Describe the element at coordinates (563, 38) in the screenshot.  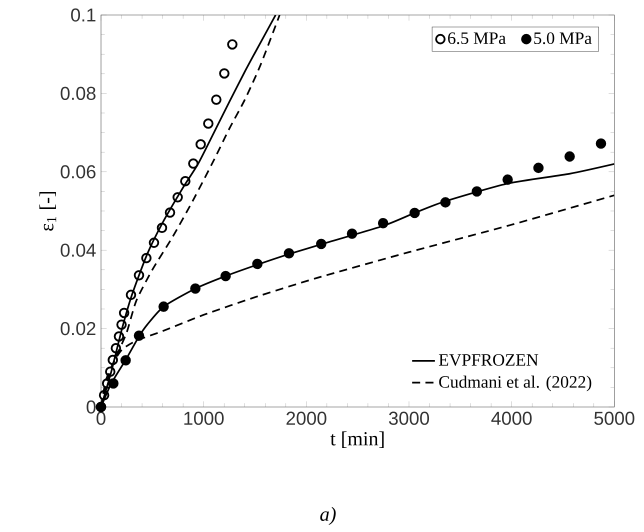
I see `legend-label: 5.0 MPa` at that location.